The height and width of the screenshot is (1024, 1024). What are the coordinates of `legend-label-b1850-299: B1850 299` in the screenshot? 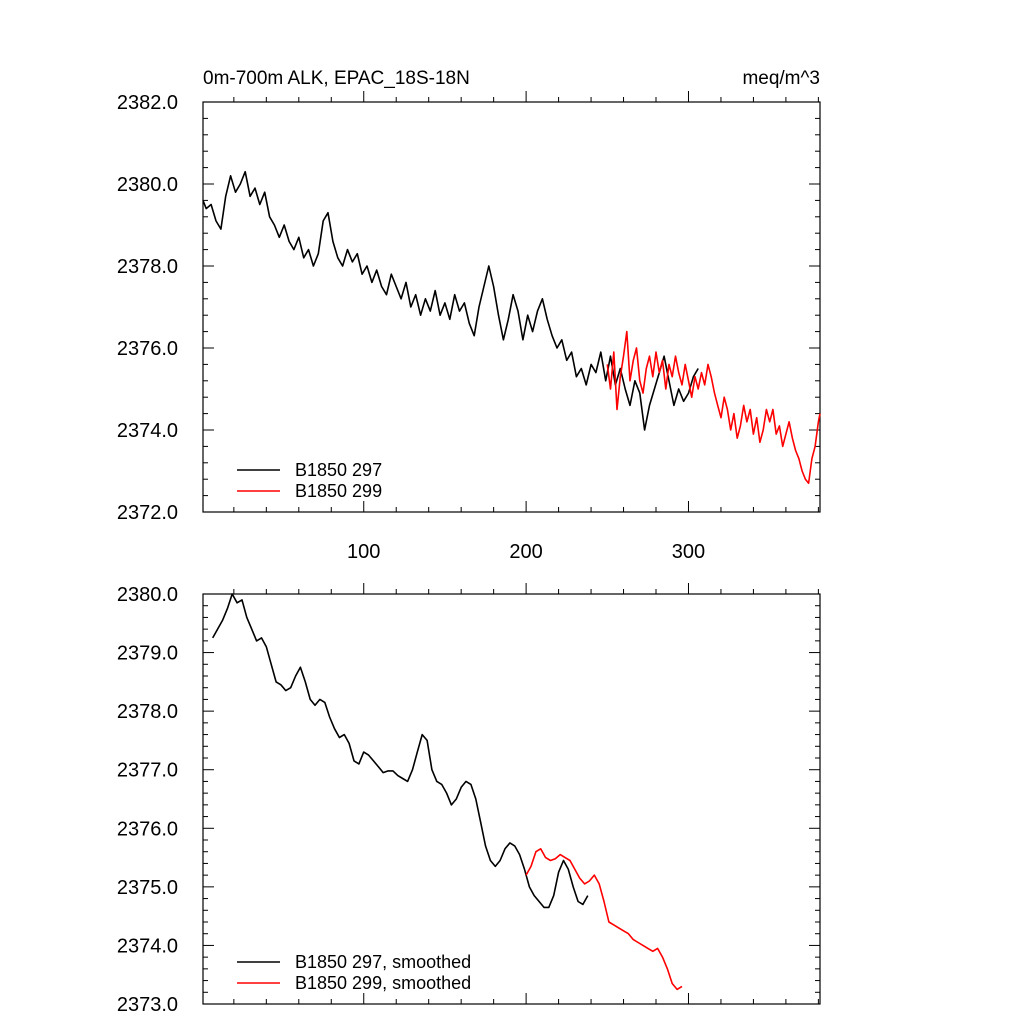 It's located at (338, 491).